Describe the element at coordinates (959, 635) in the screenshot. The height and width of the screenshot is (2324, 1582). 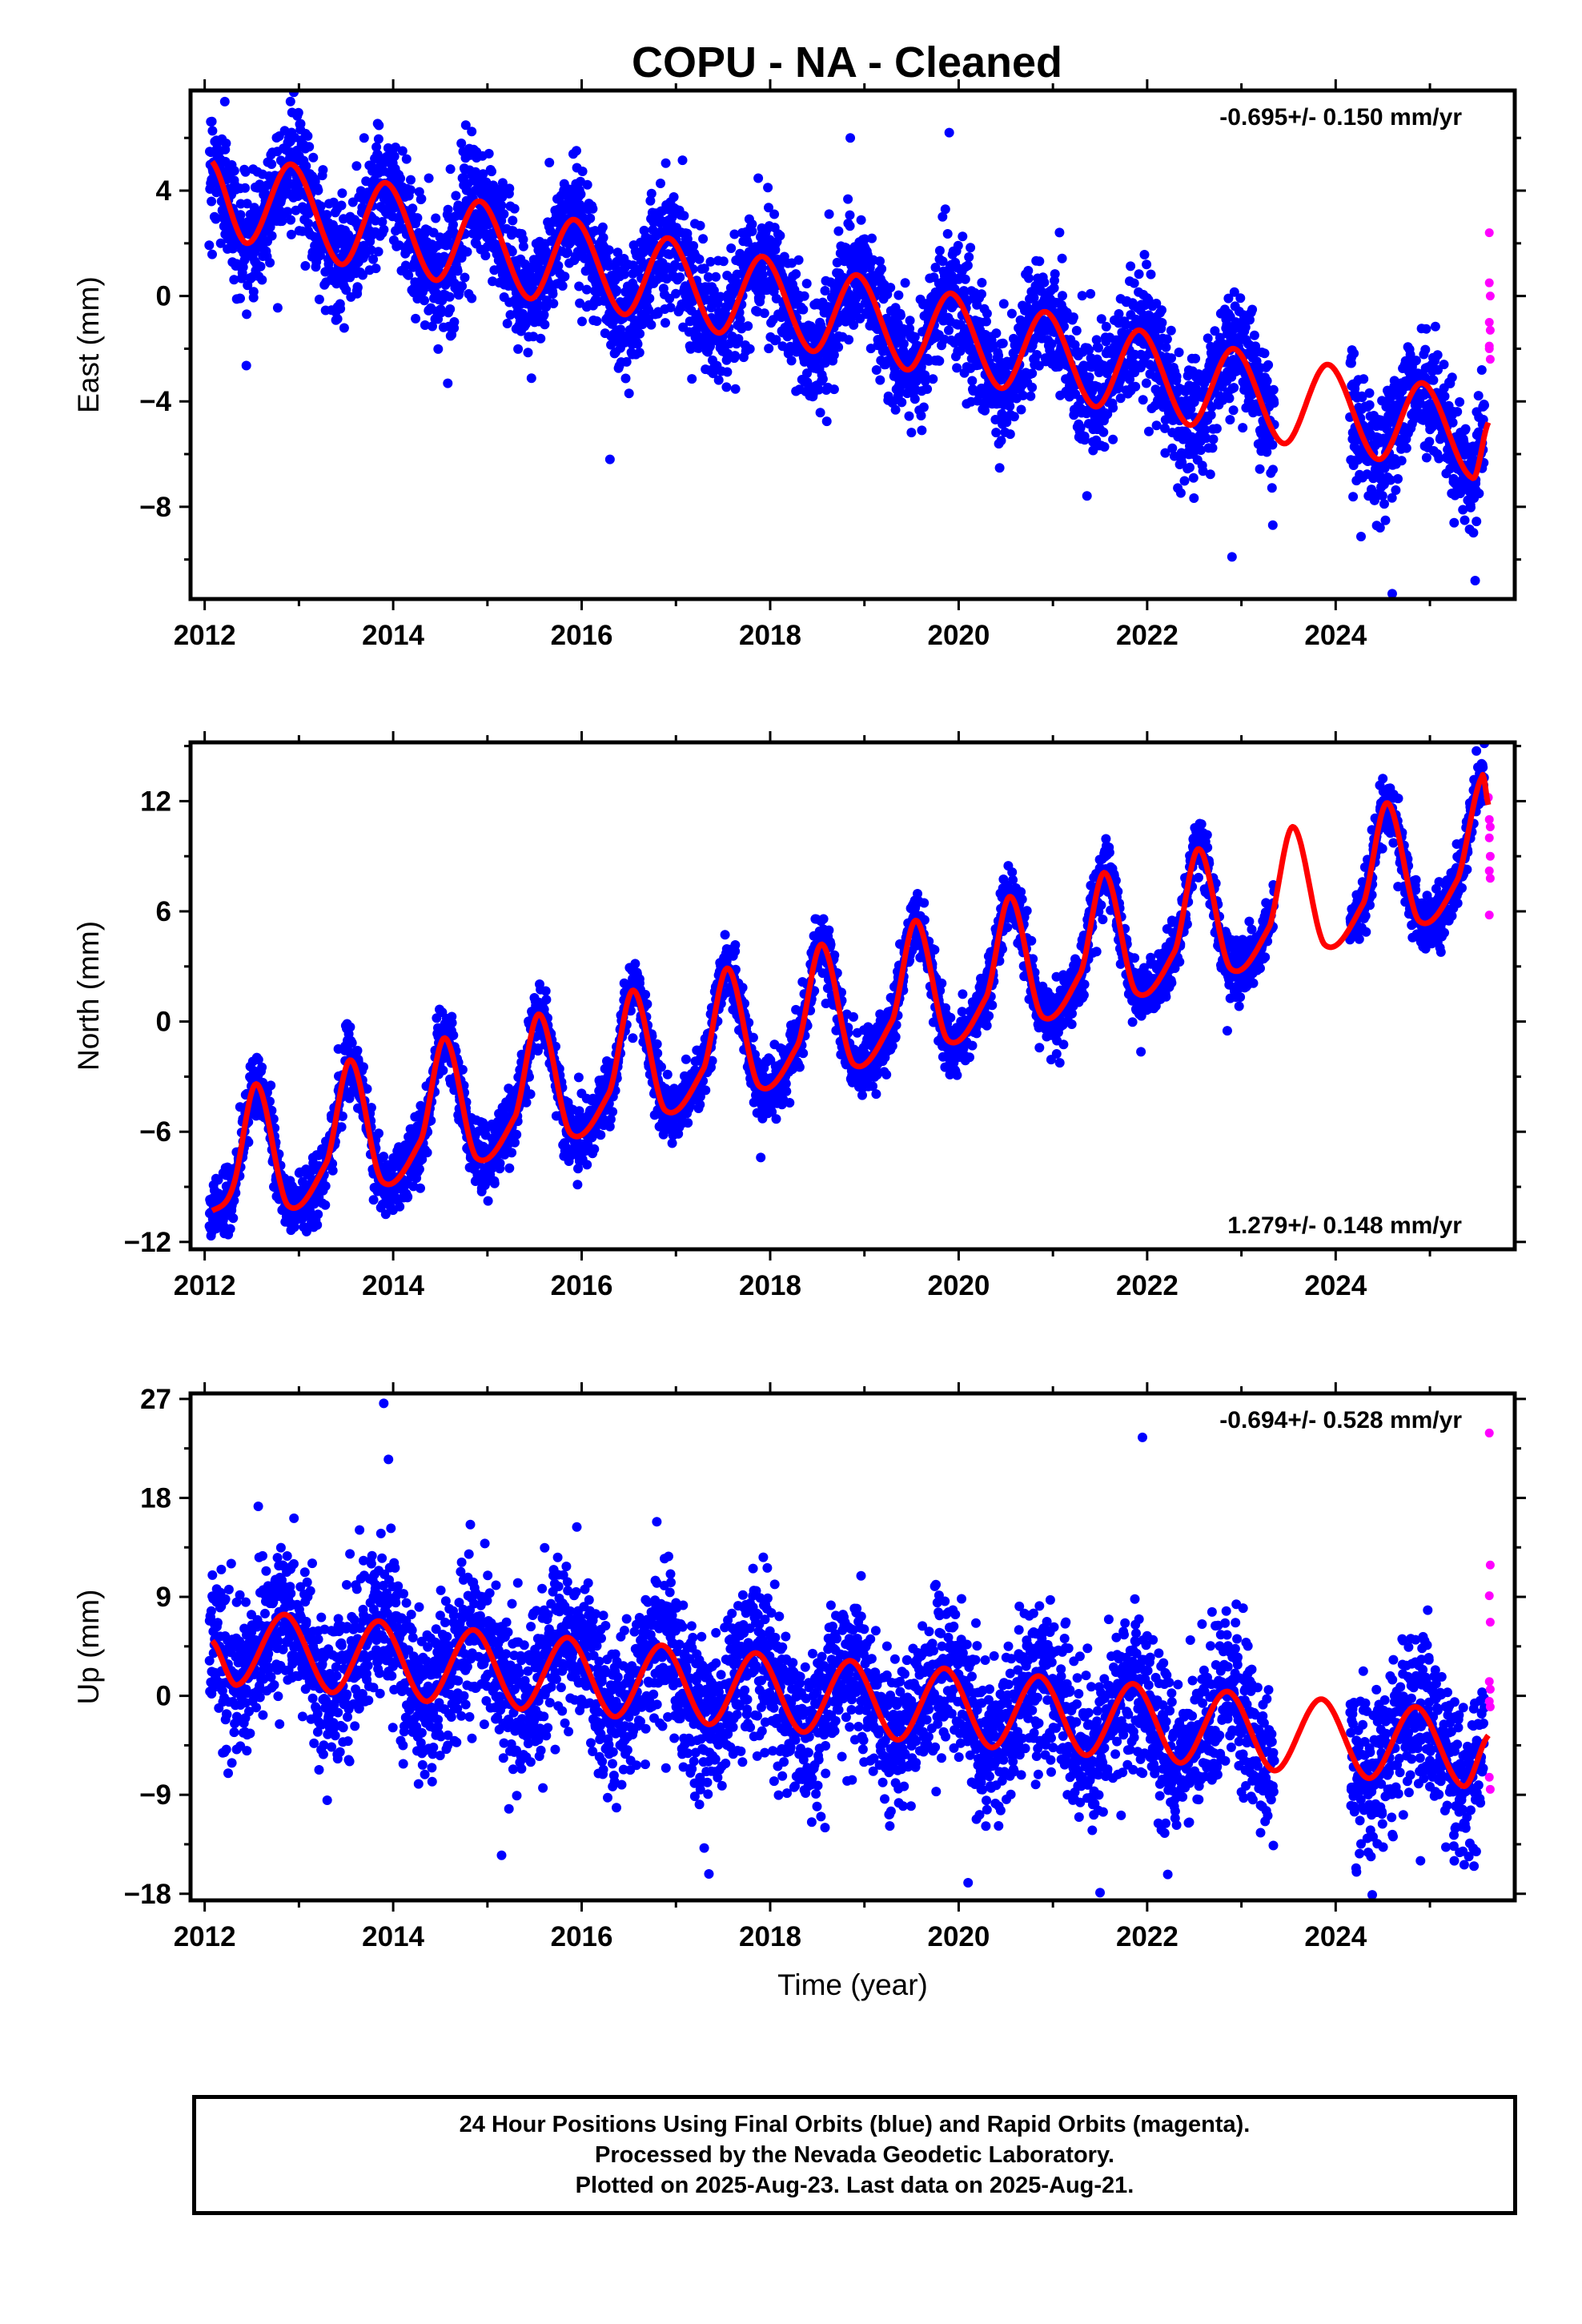
I see `east-x-tick-label: 2020` at that location.